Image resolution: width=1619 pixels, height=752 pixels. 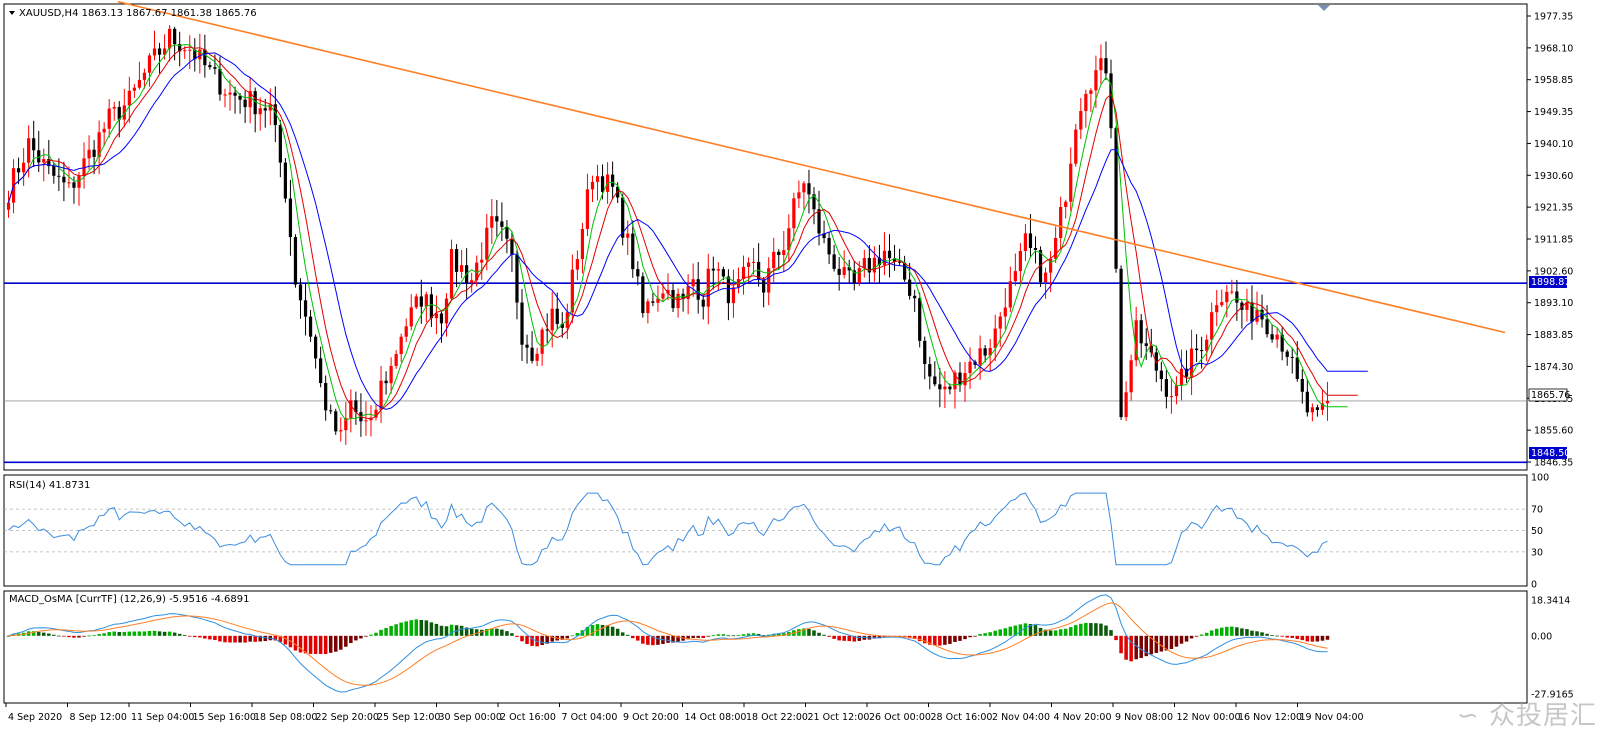 What do you see at coordinates (35, 717) in the screenshot?
I see `time-tick-label: 4 Sep 2020` at bounding box center [35, 717].